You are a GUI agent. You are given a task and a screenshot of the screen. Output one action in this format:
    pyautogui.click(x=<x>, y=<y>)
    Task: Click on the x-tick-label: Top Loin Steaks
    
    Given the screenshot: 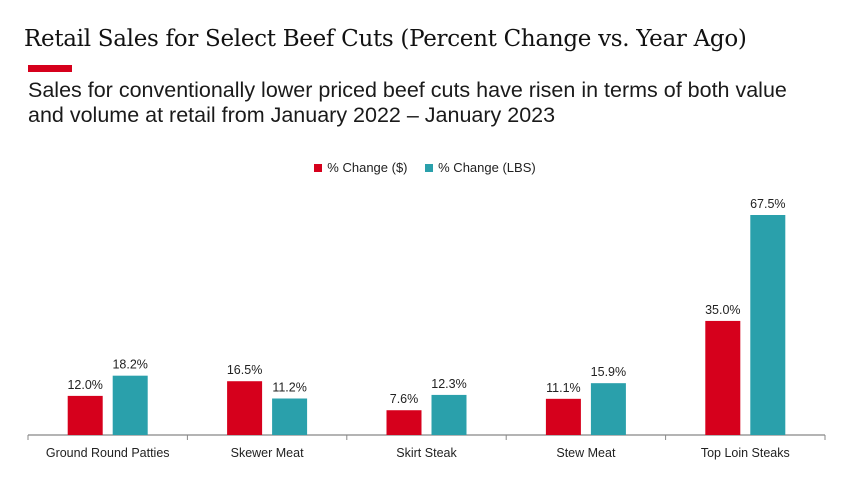 What is the action you would take?
    pyautogui.click(x=745, y=453)
    